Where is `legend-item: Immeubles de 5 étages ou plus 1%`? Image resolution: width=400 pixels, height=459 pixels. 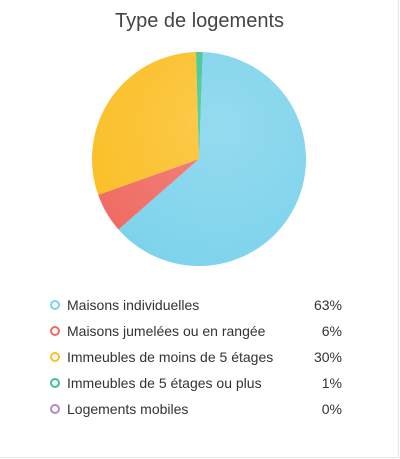
legend-item: Immeubles de 5 étages ou plus 1% is located at coordinates (196, 383).